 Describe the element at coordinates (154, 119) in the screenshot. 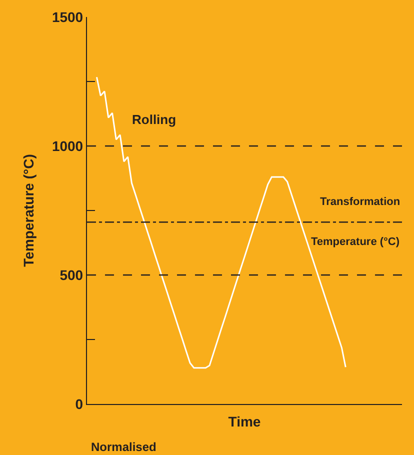

I see `annotation: Rolling` at that location.